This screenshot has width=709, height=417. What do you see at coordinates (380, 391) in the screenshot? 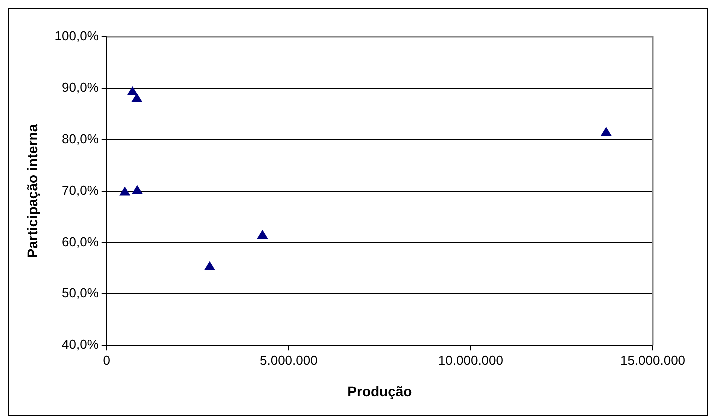
I see `x-axis-title: Produção` at bounding box center [380, 391].